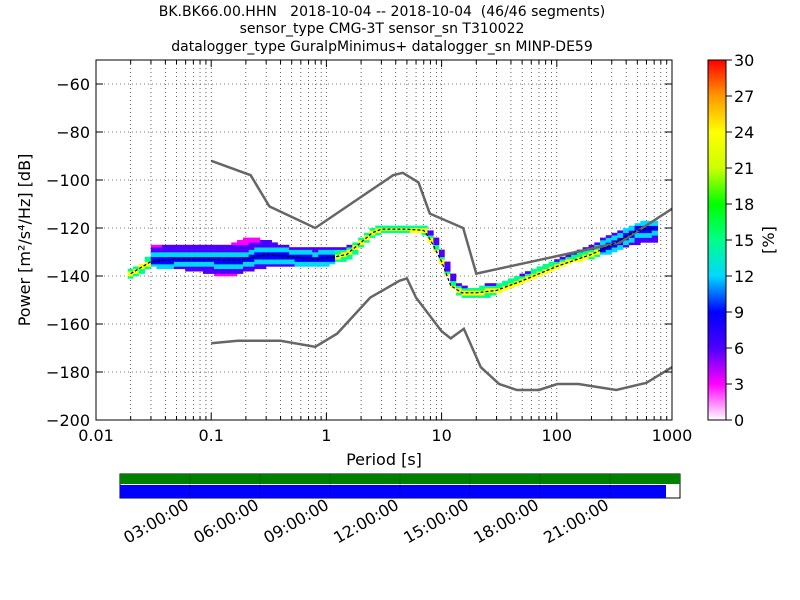 The image size is (800, 600). I want to click on x-tick-label: 1, so click(326, 435).